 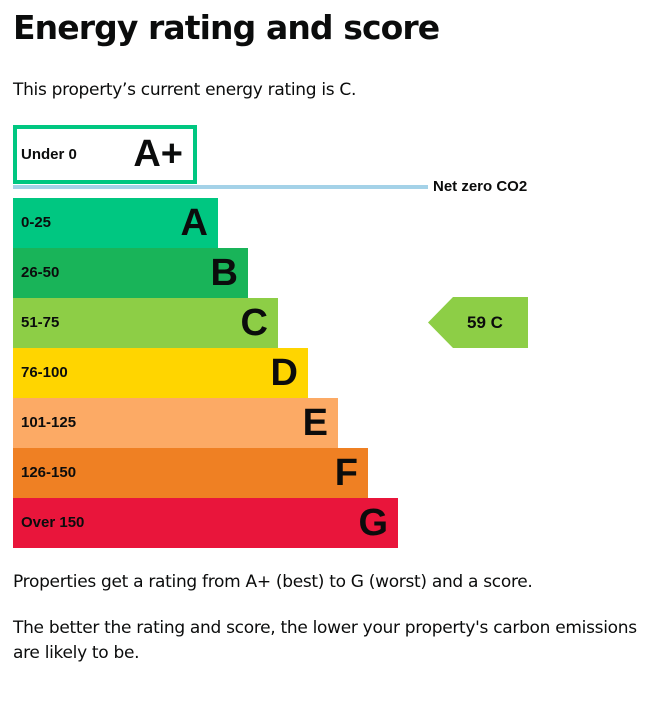 I want to click on band-range-label: Under 0, so click(x=49, y=154).